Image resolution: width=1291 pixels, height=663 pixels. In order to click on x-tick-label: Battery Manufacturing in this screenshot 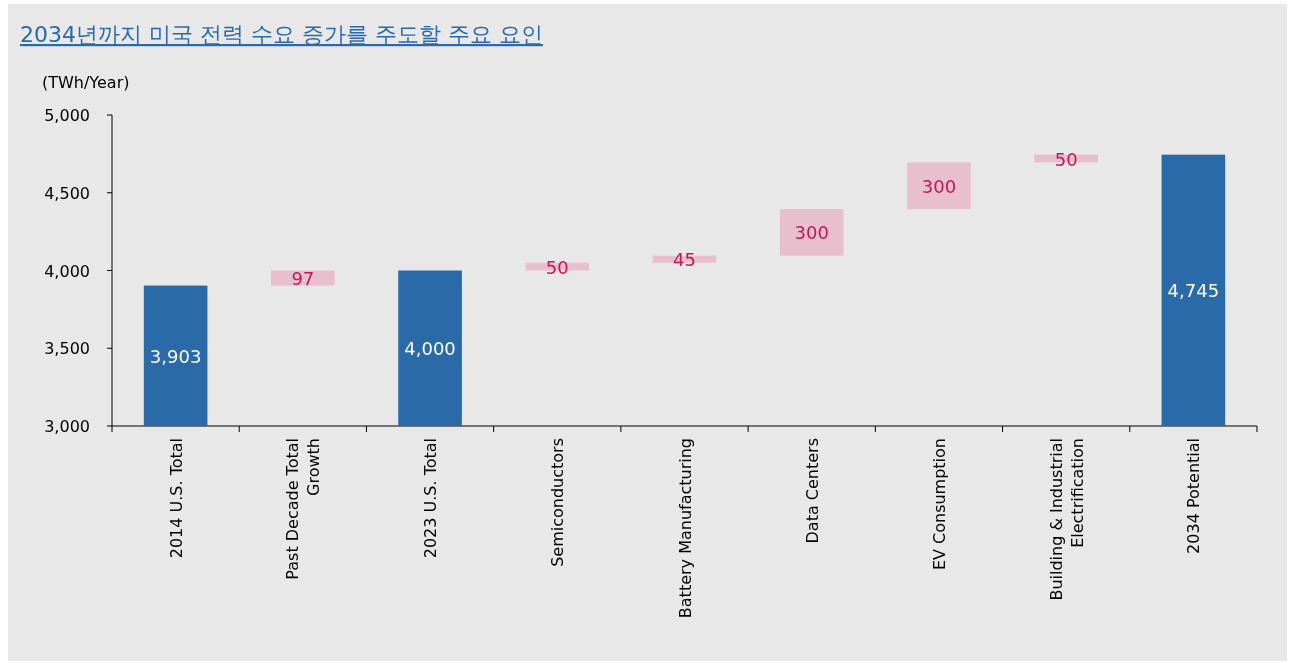, I will do `click(685, 528)`.